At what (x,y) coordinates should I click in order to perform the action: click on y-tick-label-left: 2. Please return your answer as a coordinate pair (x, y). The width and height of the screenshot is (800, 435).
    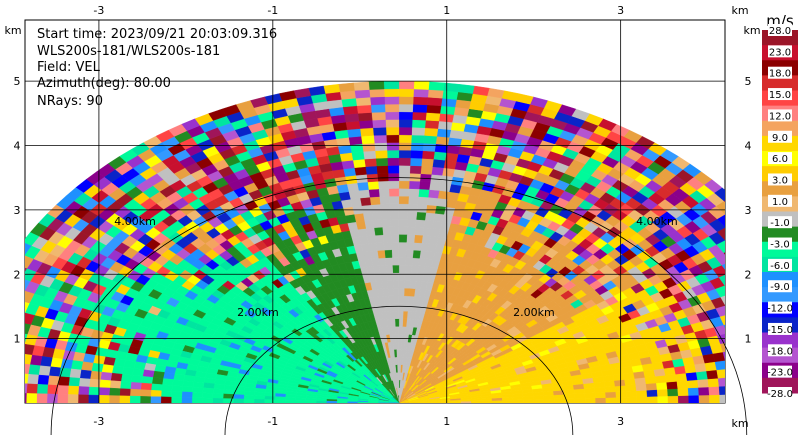
    Looking at the image, I should click on (17, 274).